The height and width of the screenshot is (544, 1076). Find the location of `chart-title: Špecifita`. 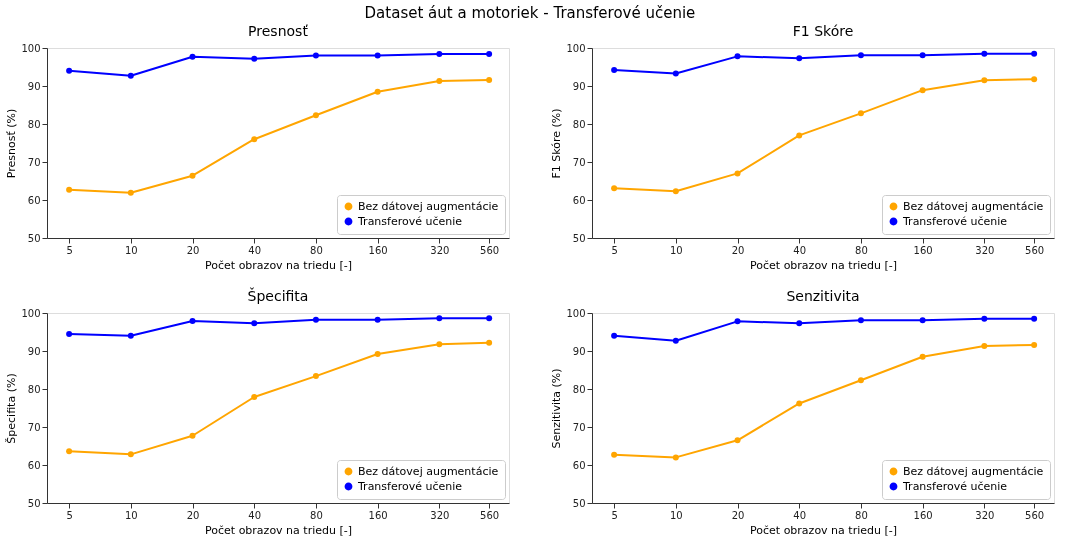

chart-title: Špecifita is located at coordinates (278, 295).